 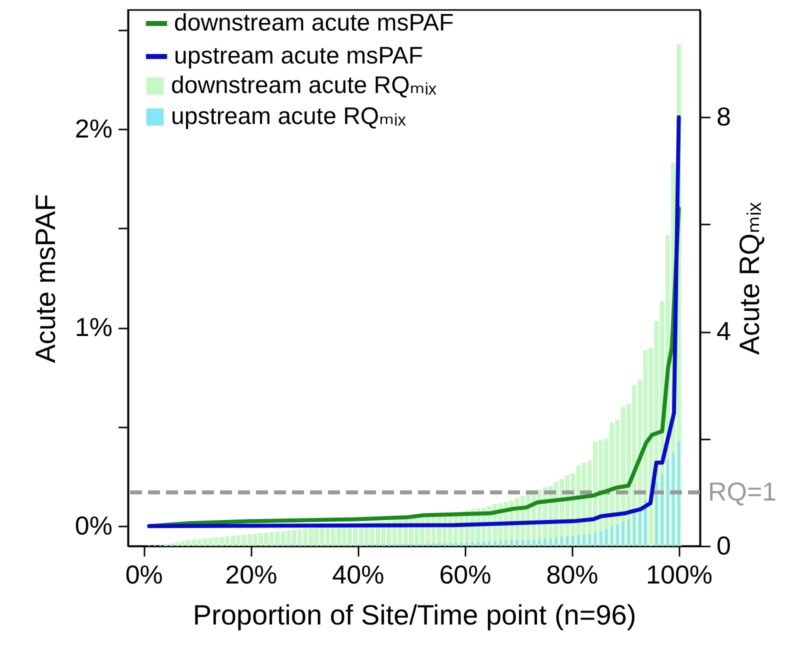 I want to click on x-tick-label: 80%, so click(x=572, y=575).